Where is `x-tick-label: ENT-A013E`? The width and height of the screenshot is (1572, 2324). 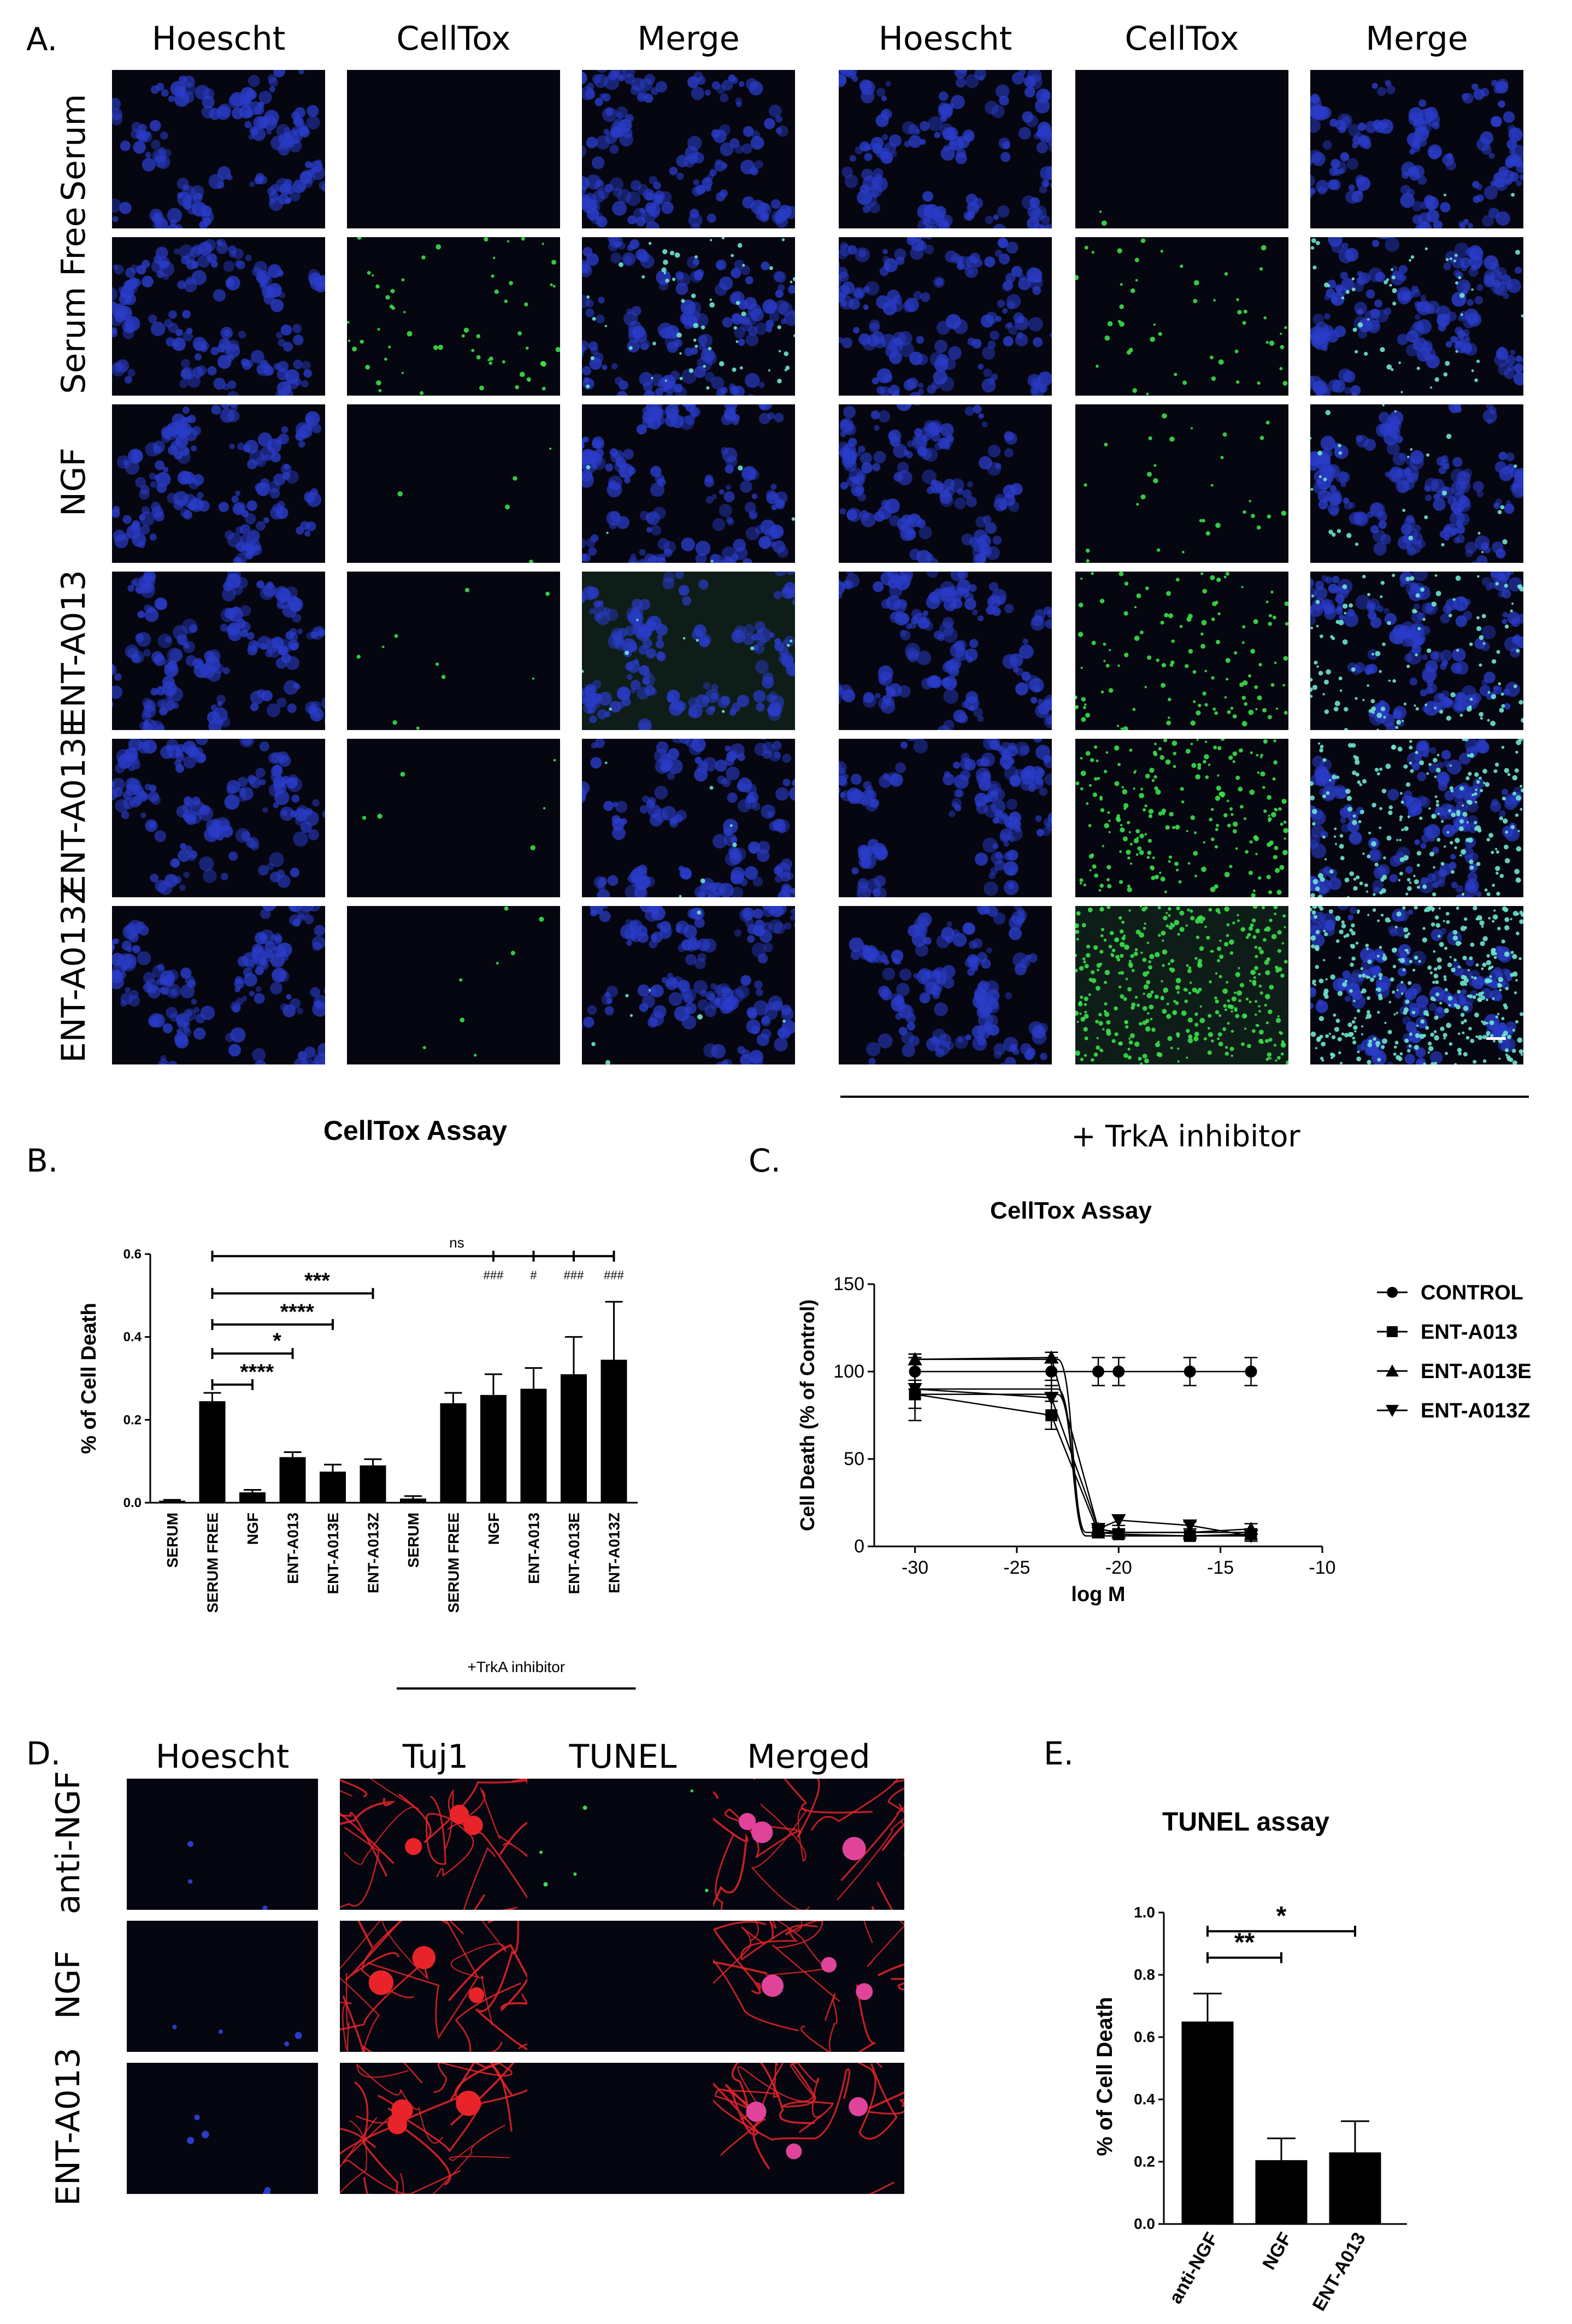
x-tick-label: ENT-A013E is located at coordinates (333, 1553).